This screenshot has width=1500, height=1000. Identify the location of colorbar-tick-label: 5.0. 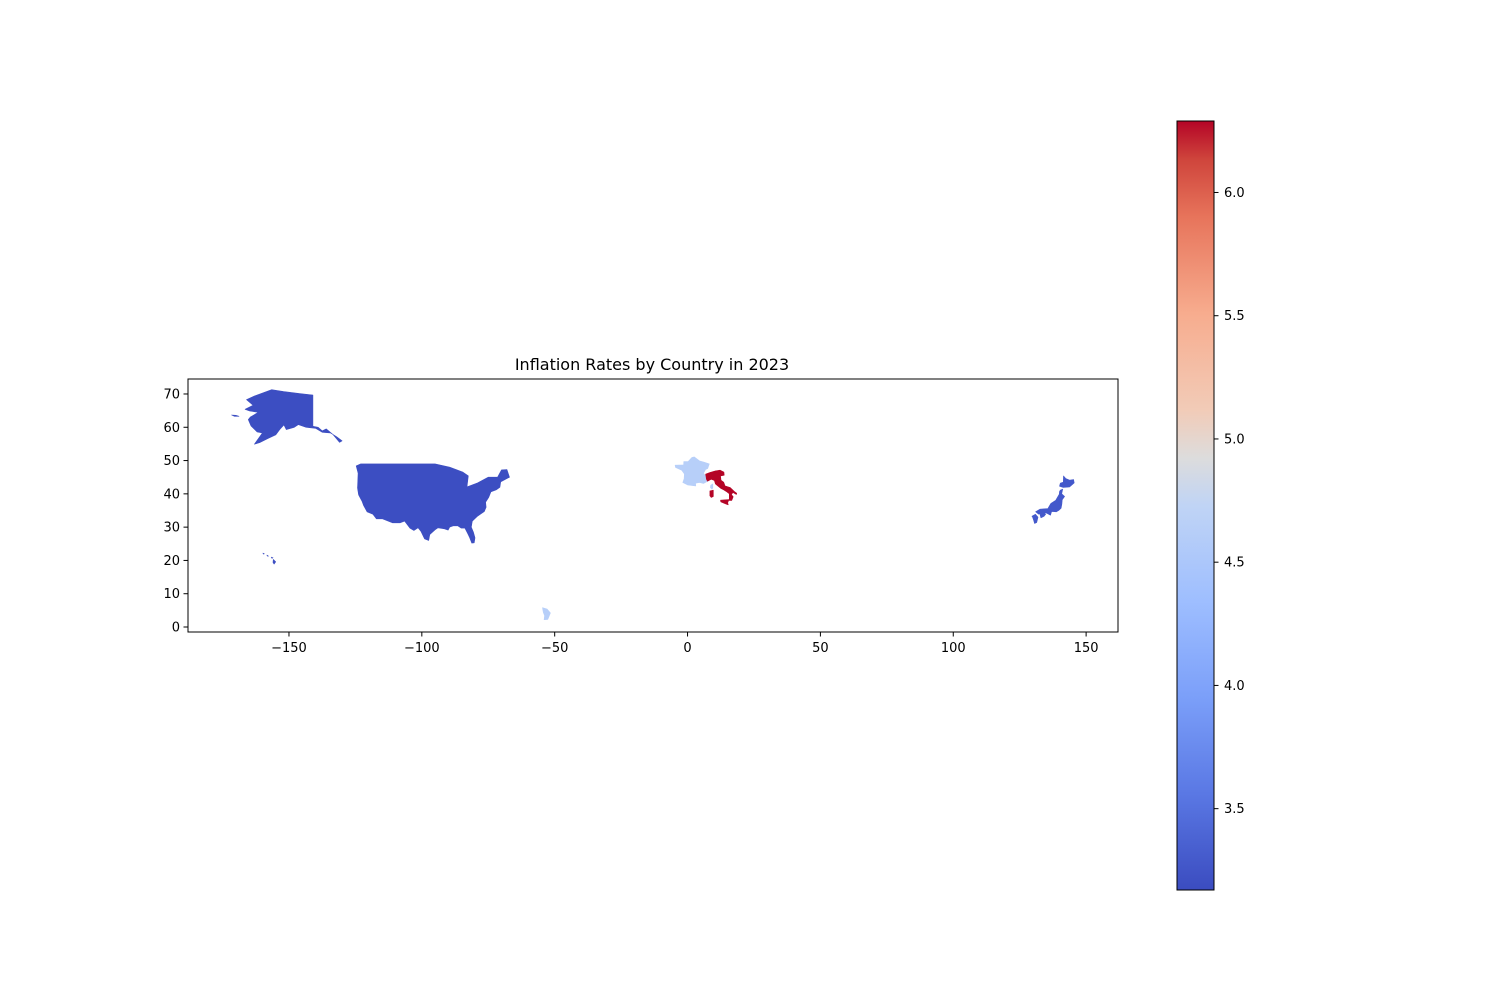
(1234, 439).